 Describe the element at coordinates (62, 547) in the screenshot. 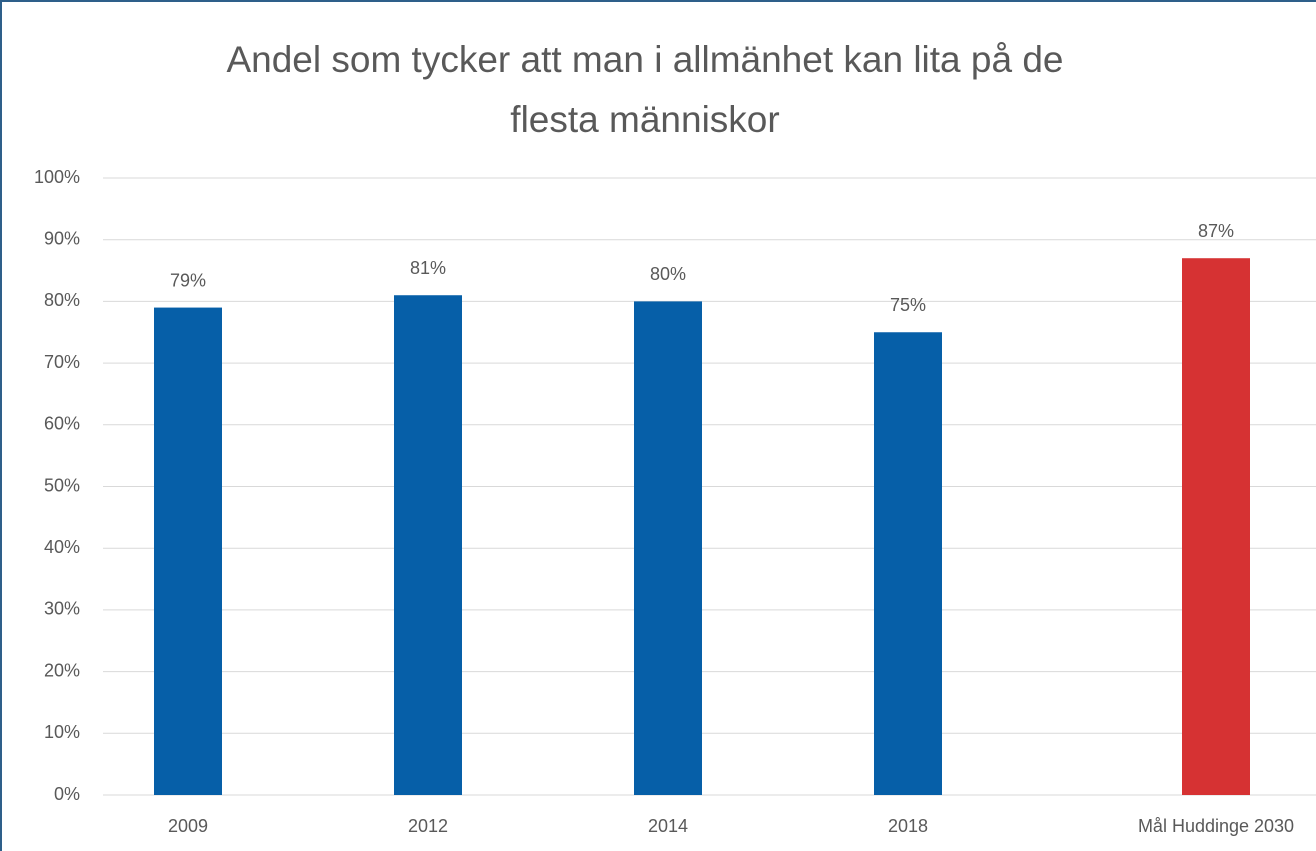

I see `y-tick-label: 40%` at that location.